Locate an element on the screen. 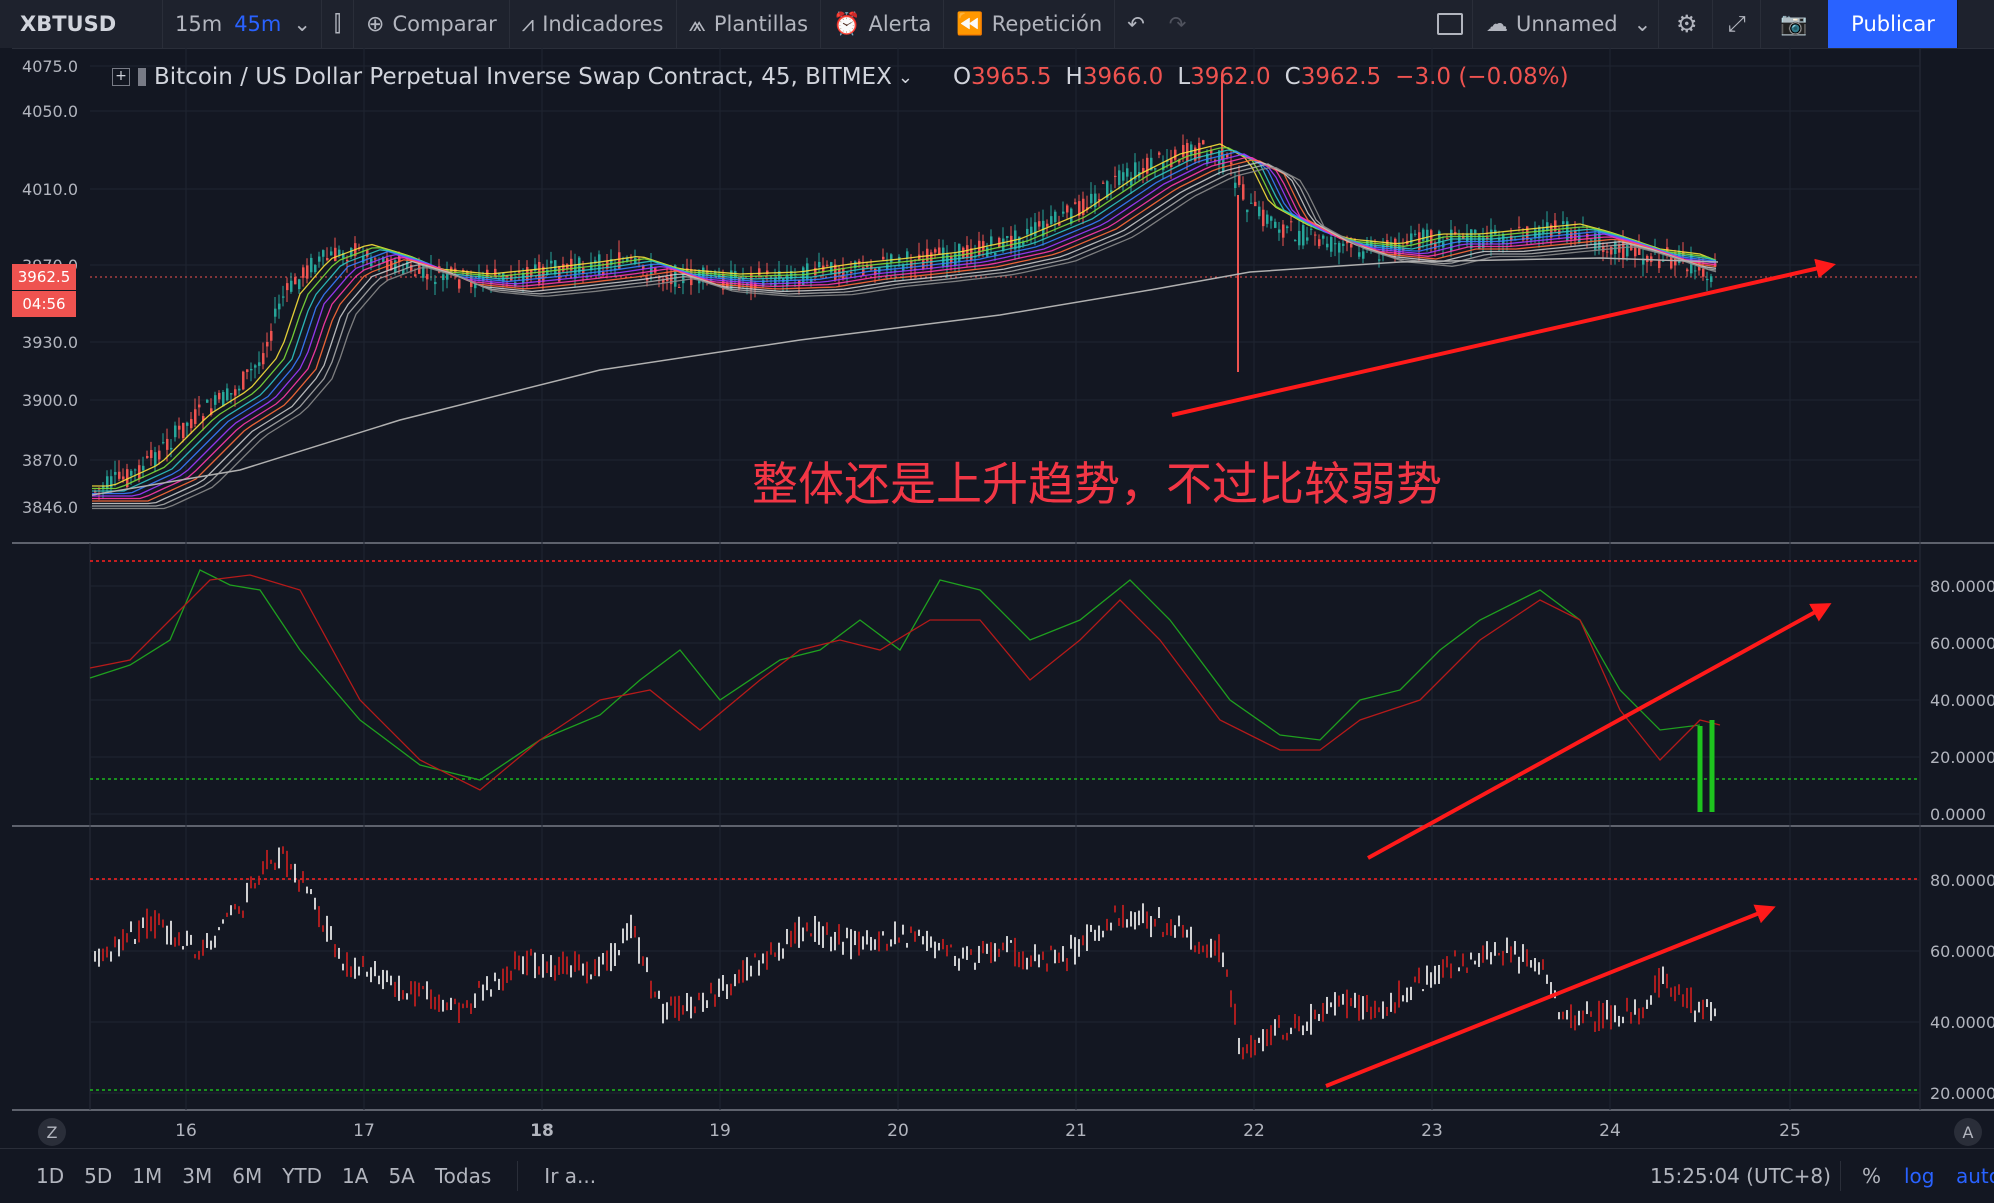 This screenshot has width=1994, height=1203. range-1m: 1M is located at coordinates (147, 1176).